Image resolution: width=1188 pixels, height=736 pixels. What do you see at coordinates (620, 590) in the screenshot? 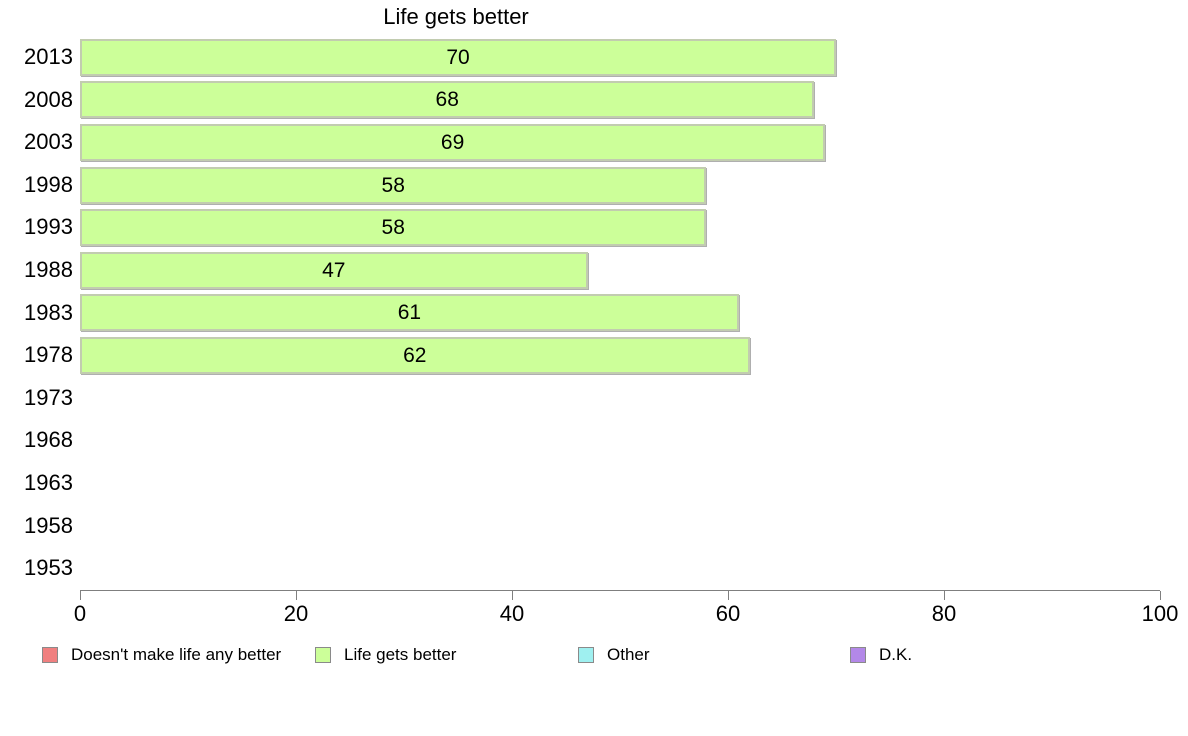
I see `x-axis-line` at bounding box center [620, 590].